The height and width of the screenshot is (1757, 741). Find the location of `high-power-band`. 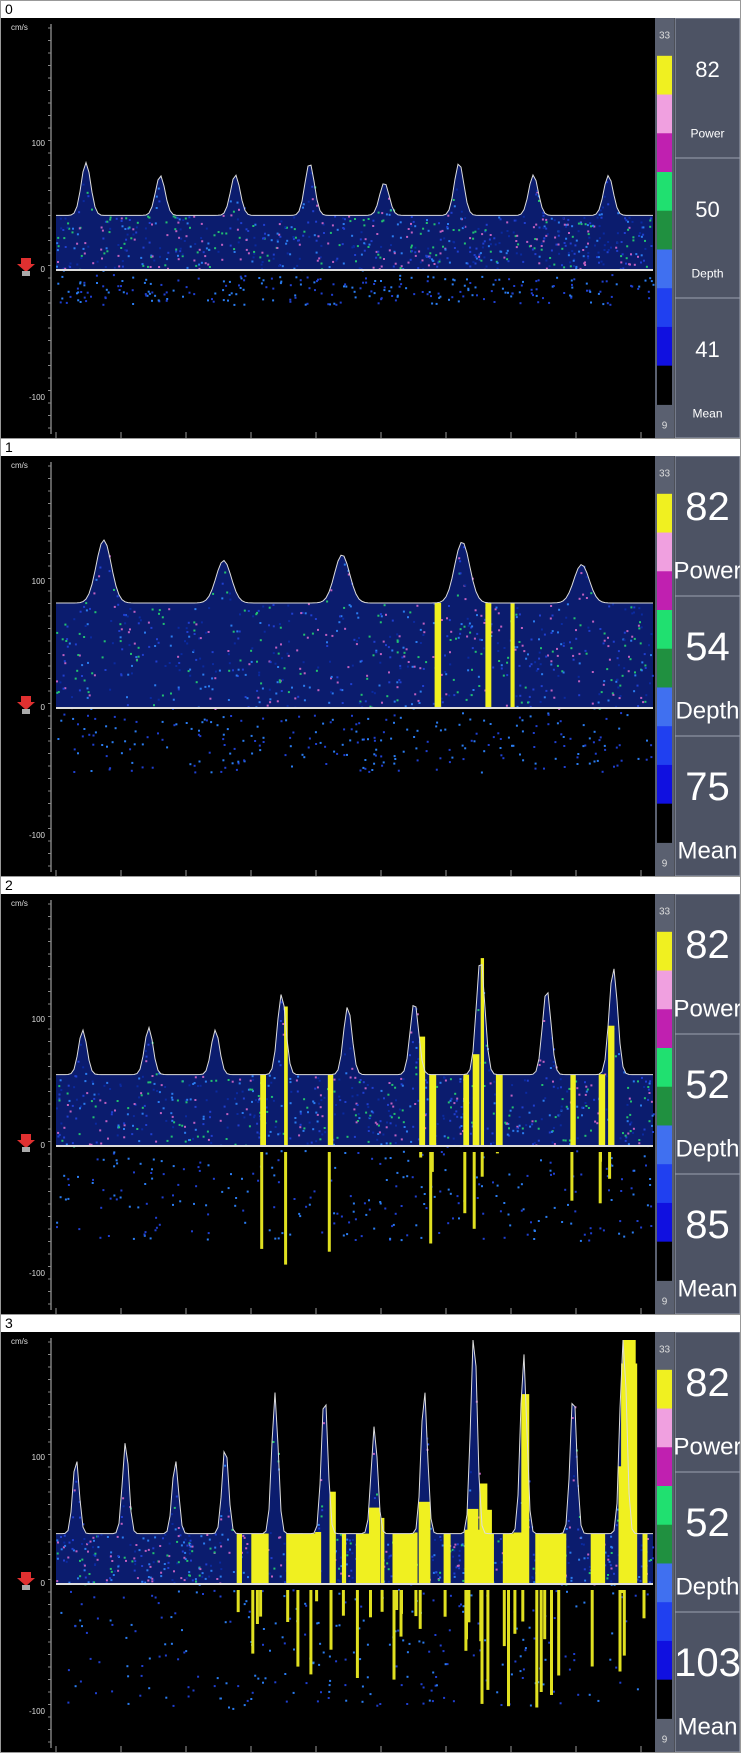

high-power-band is located at coordinates (447, 1559).